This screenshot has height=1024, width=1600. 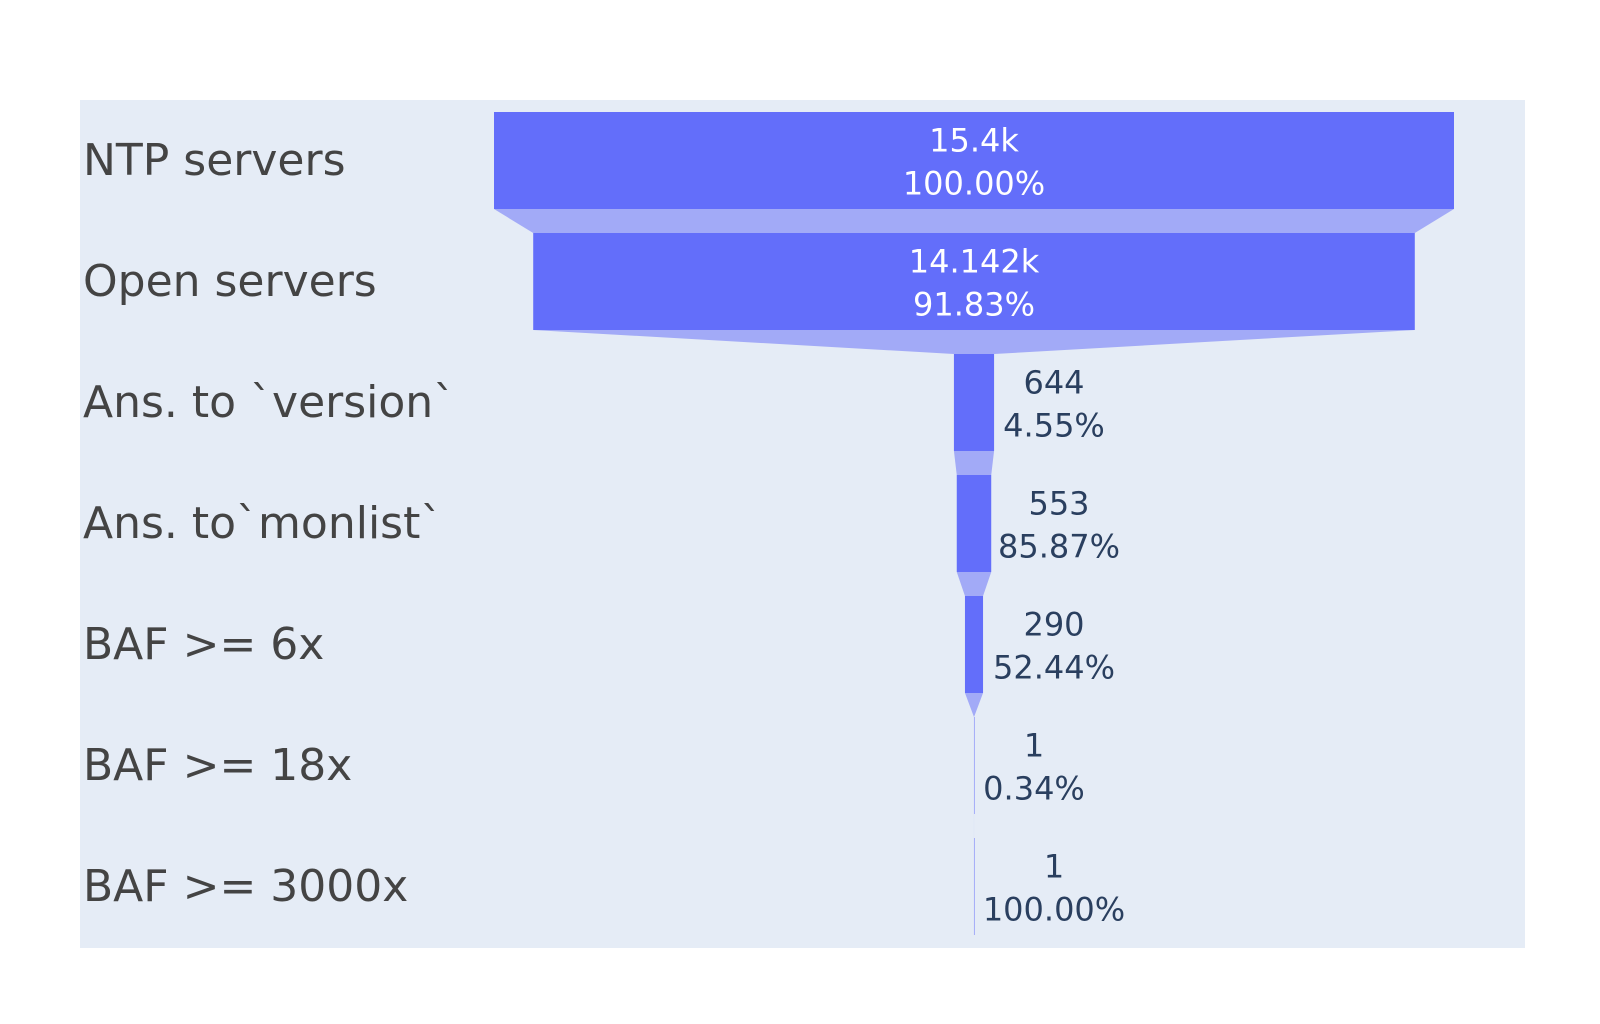 I want to click on value-label: 644, so click(x=1053, y=383).